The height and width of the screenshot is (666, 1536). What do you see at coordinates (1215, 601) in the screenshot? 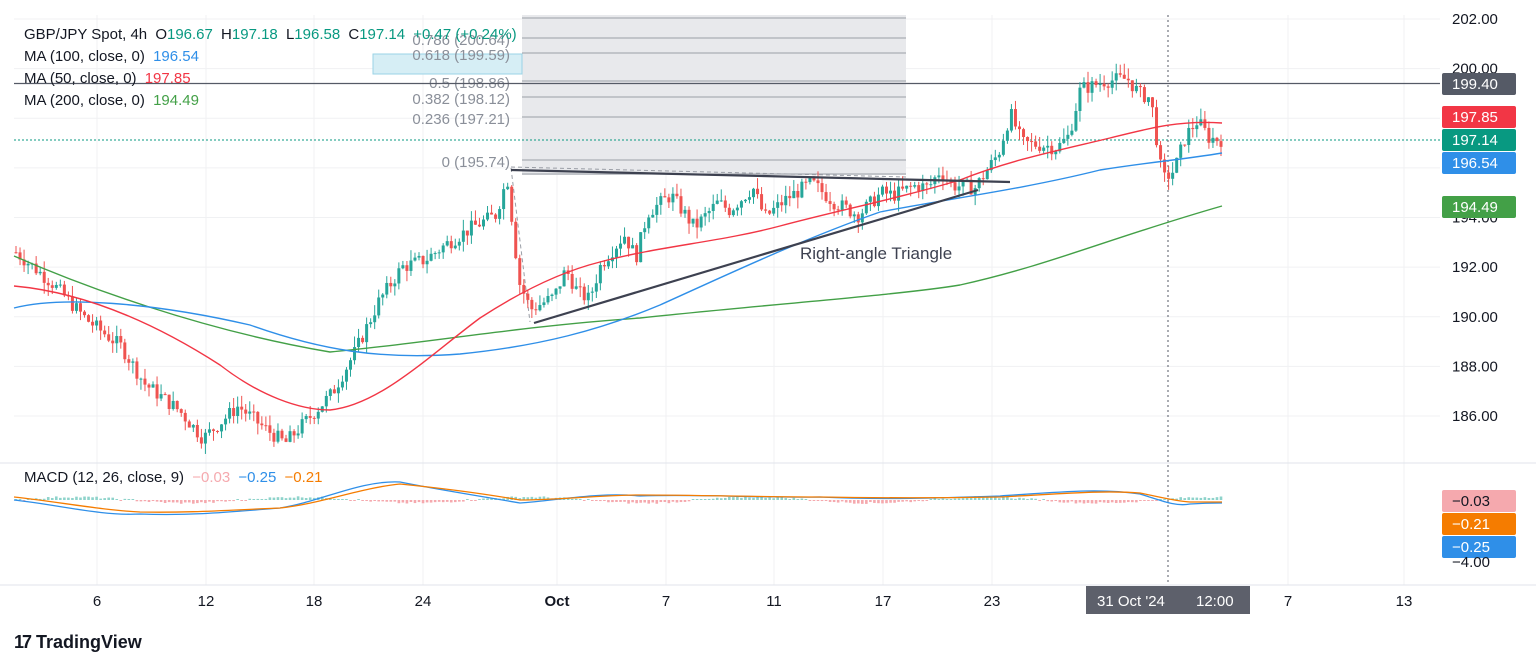
I see `crosshair-time-label: 12:00` at bounding box center [1215, 601].